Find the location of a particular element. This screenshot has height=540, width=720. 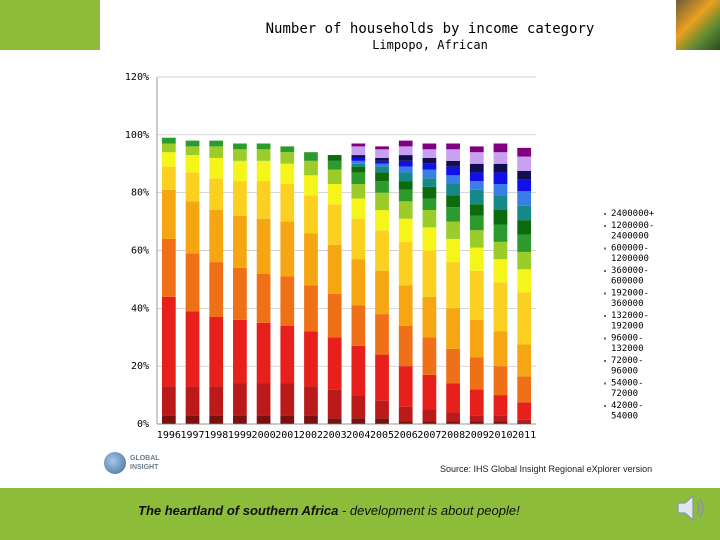

y-tick-label: 120% is located at coordinates (137, 77).